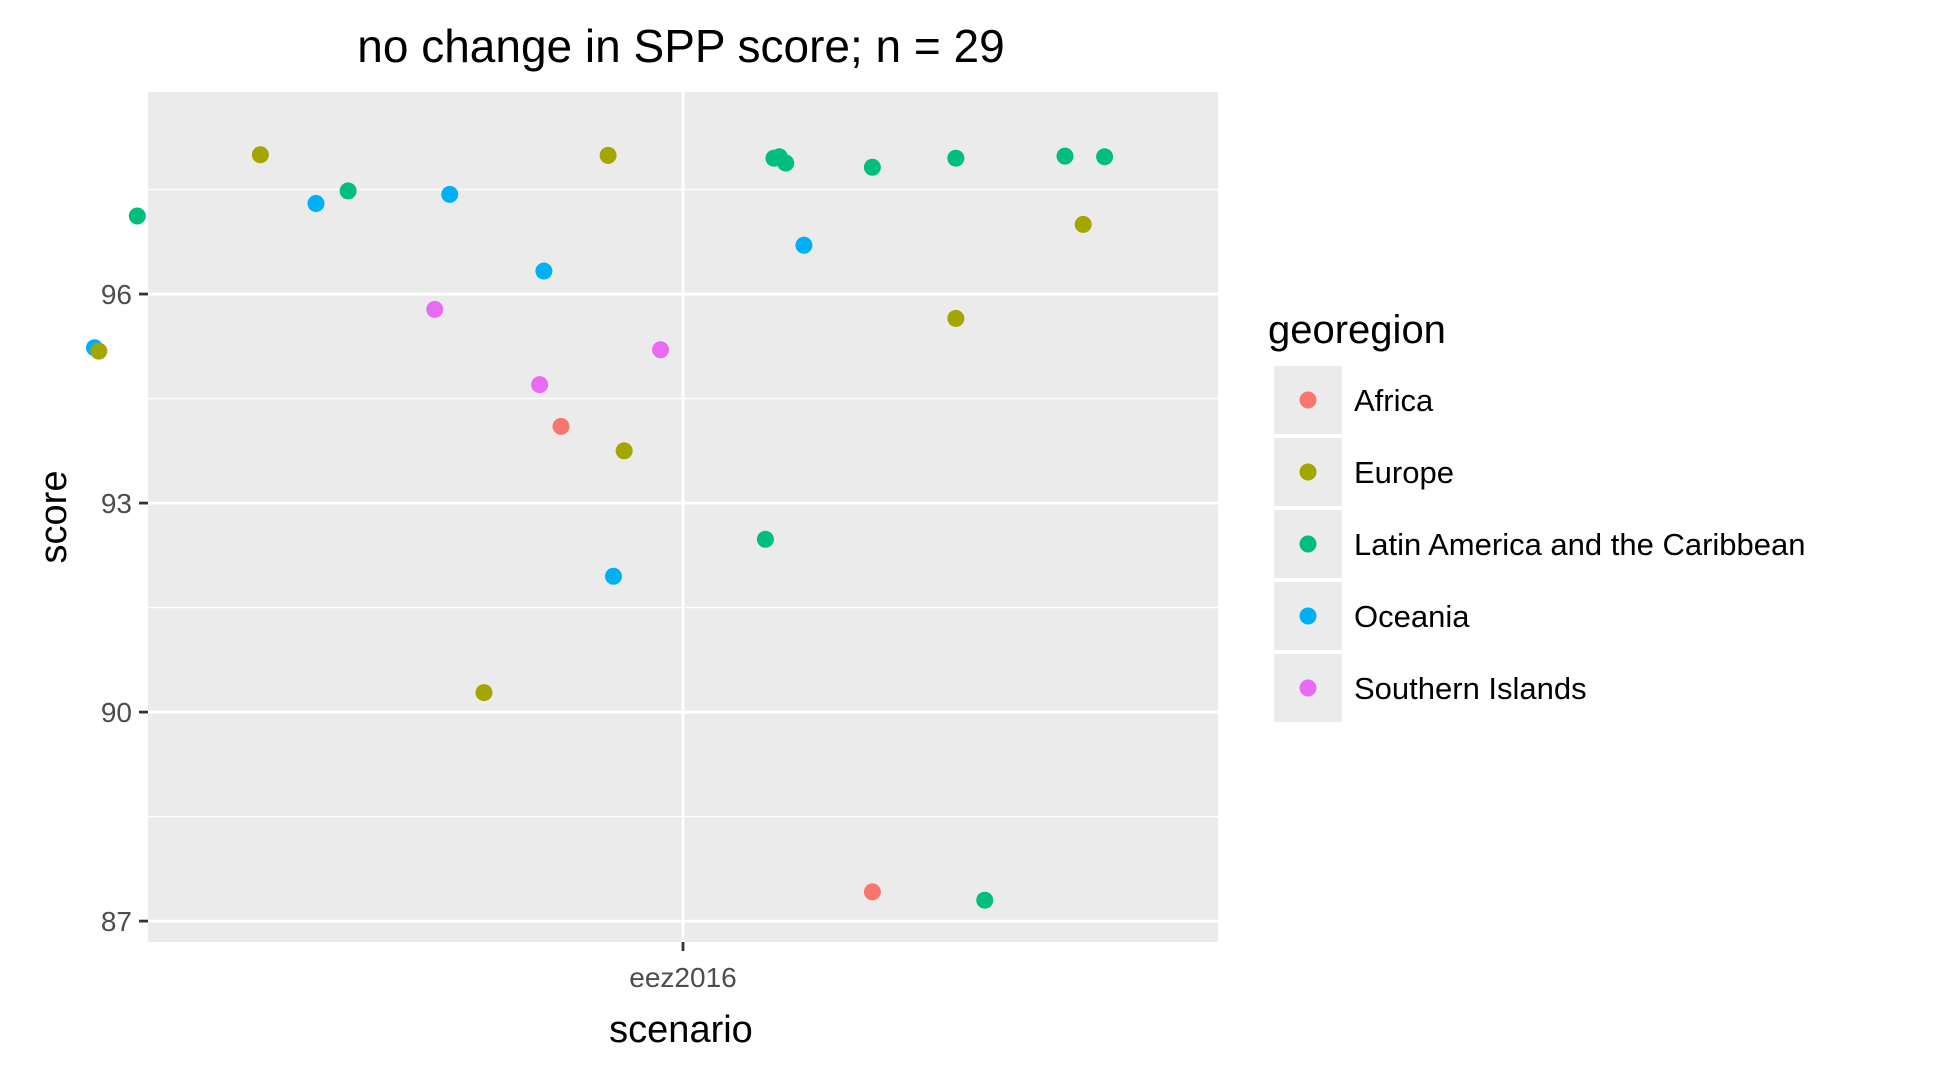 The height and width of the screenshot is (1068, 1946). What do you see at coordinates (1357, 330) in the screenshot?
I see `legend-title: georegion` at bounding box center [1357, 330].